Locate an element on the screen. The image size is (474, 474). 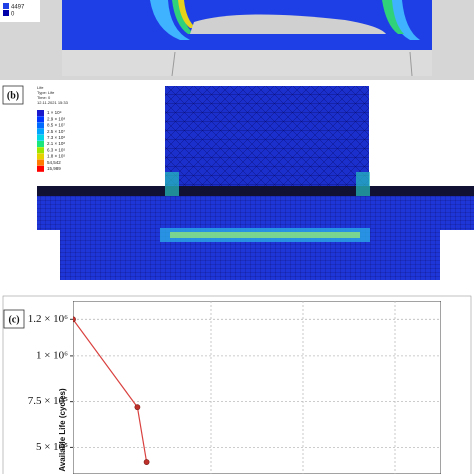
legend-value: 2.9 × 10⁸ is located at coordinates (56, 118).